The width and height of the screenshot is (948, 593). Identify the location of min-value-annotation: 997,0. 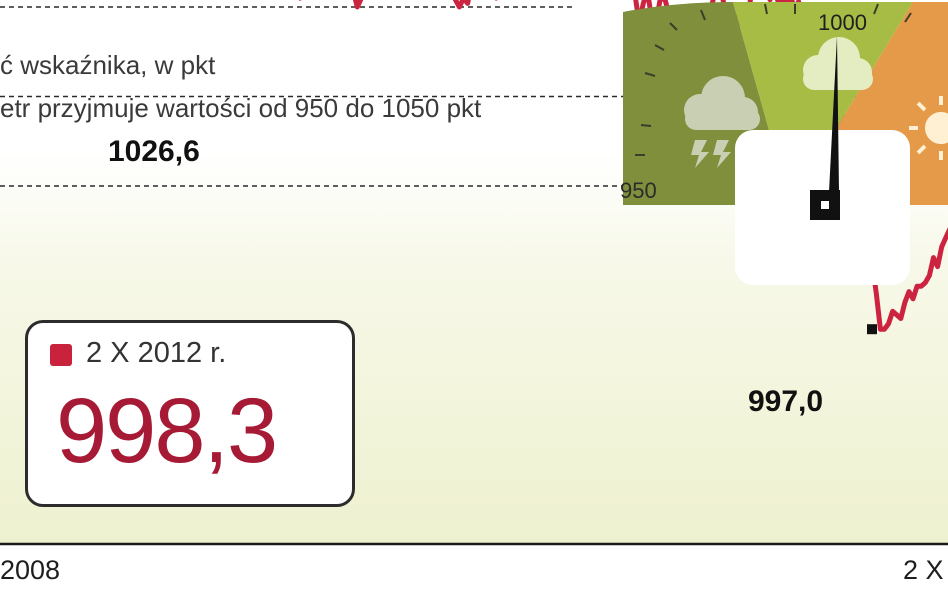
(786, 401).